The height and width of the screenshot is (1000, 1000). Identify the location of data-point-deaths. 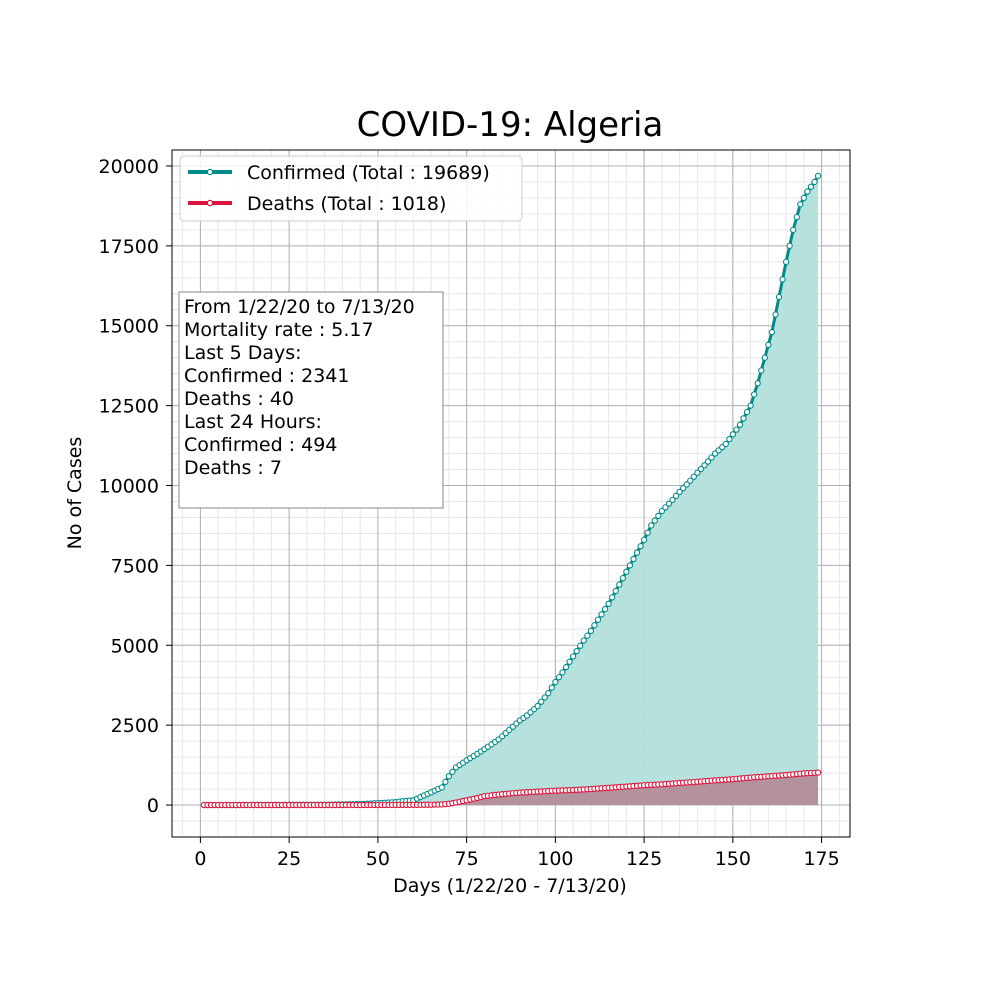
(818, 772).